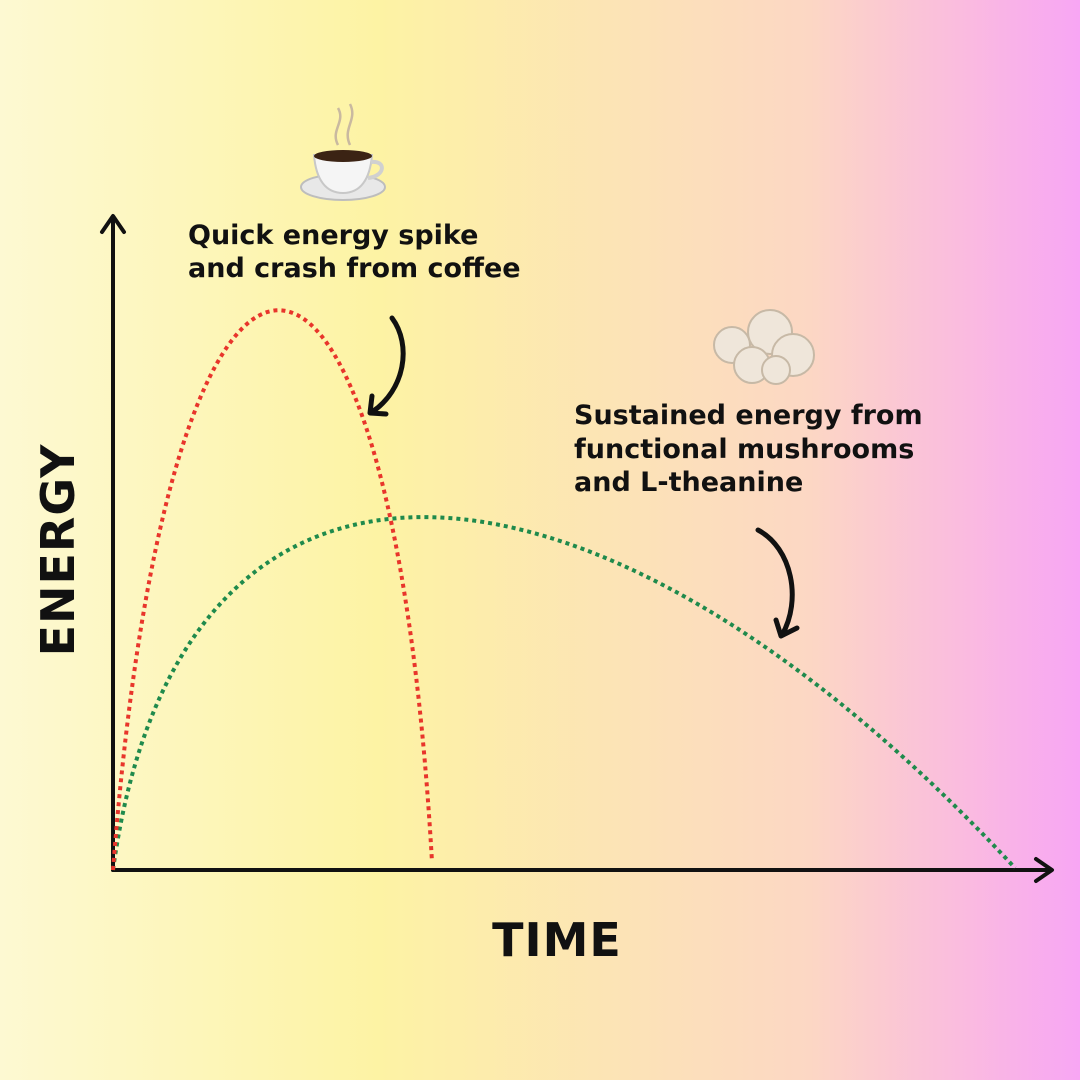  What do you see at coordinates (354, 268) in the screenshot?
I see `annotation-line: and crash from coffee` at bounding box center [354, 268].